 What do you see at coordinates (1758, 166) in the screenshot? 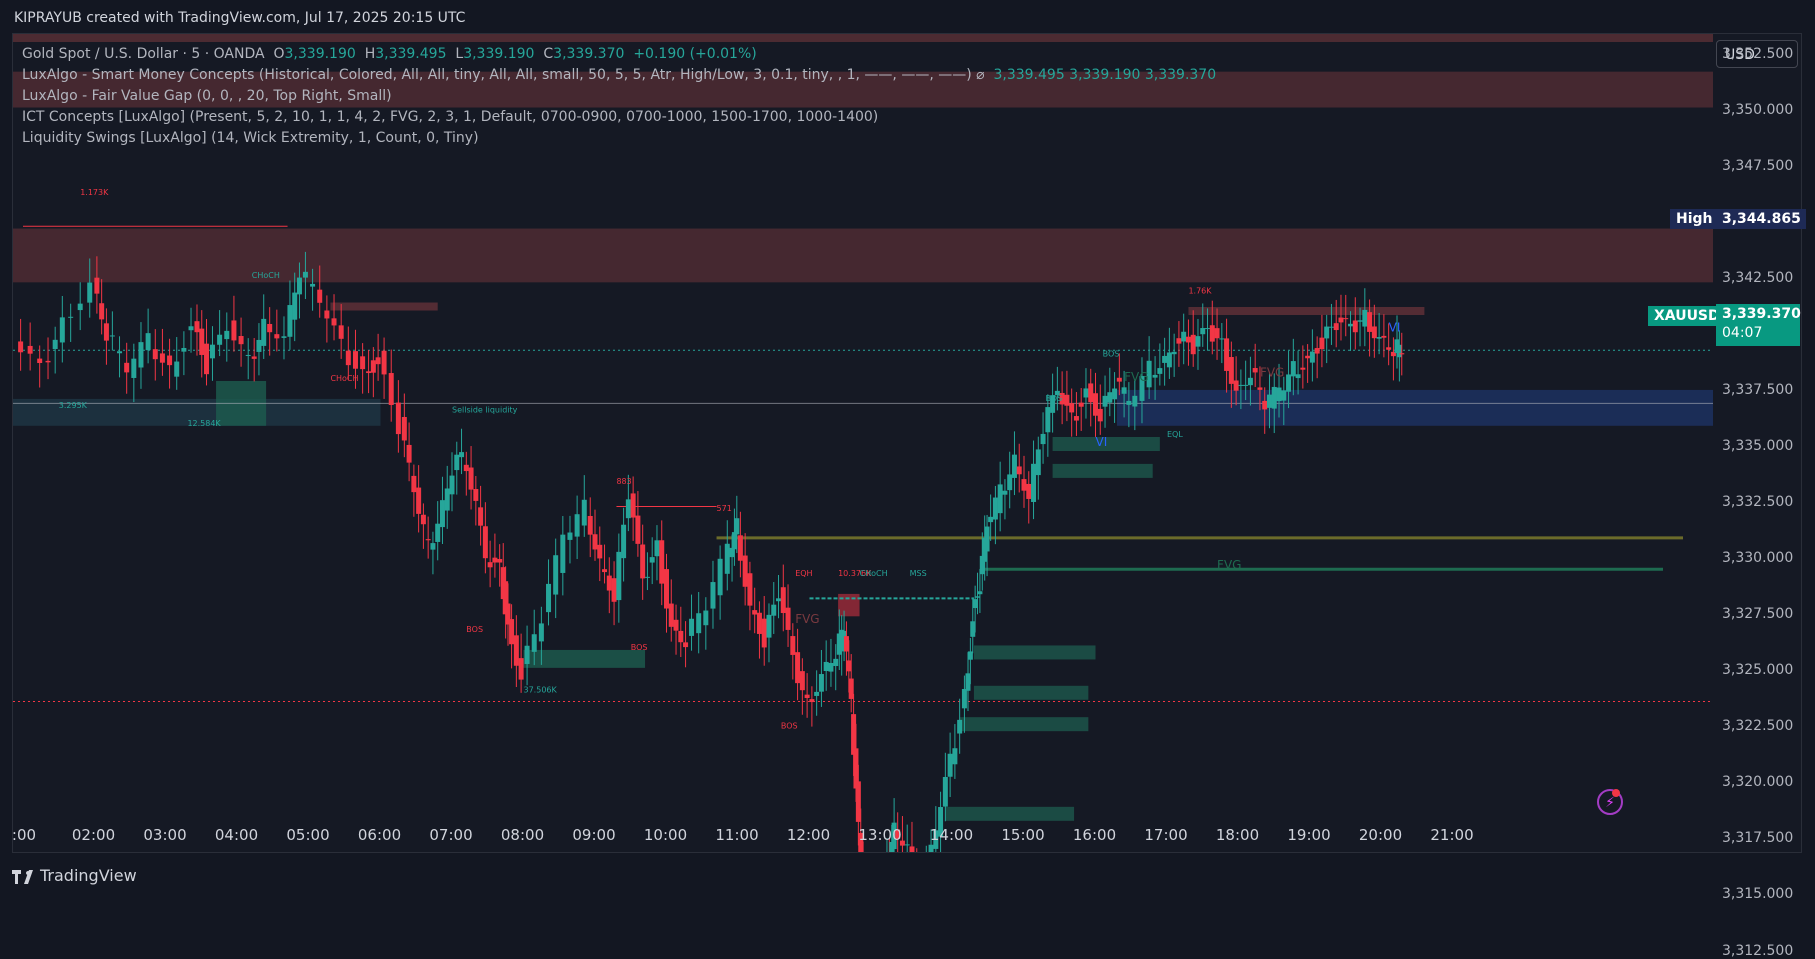
I see `price-tick-label: 3,347.500` at bounding box center [1758, 166].